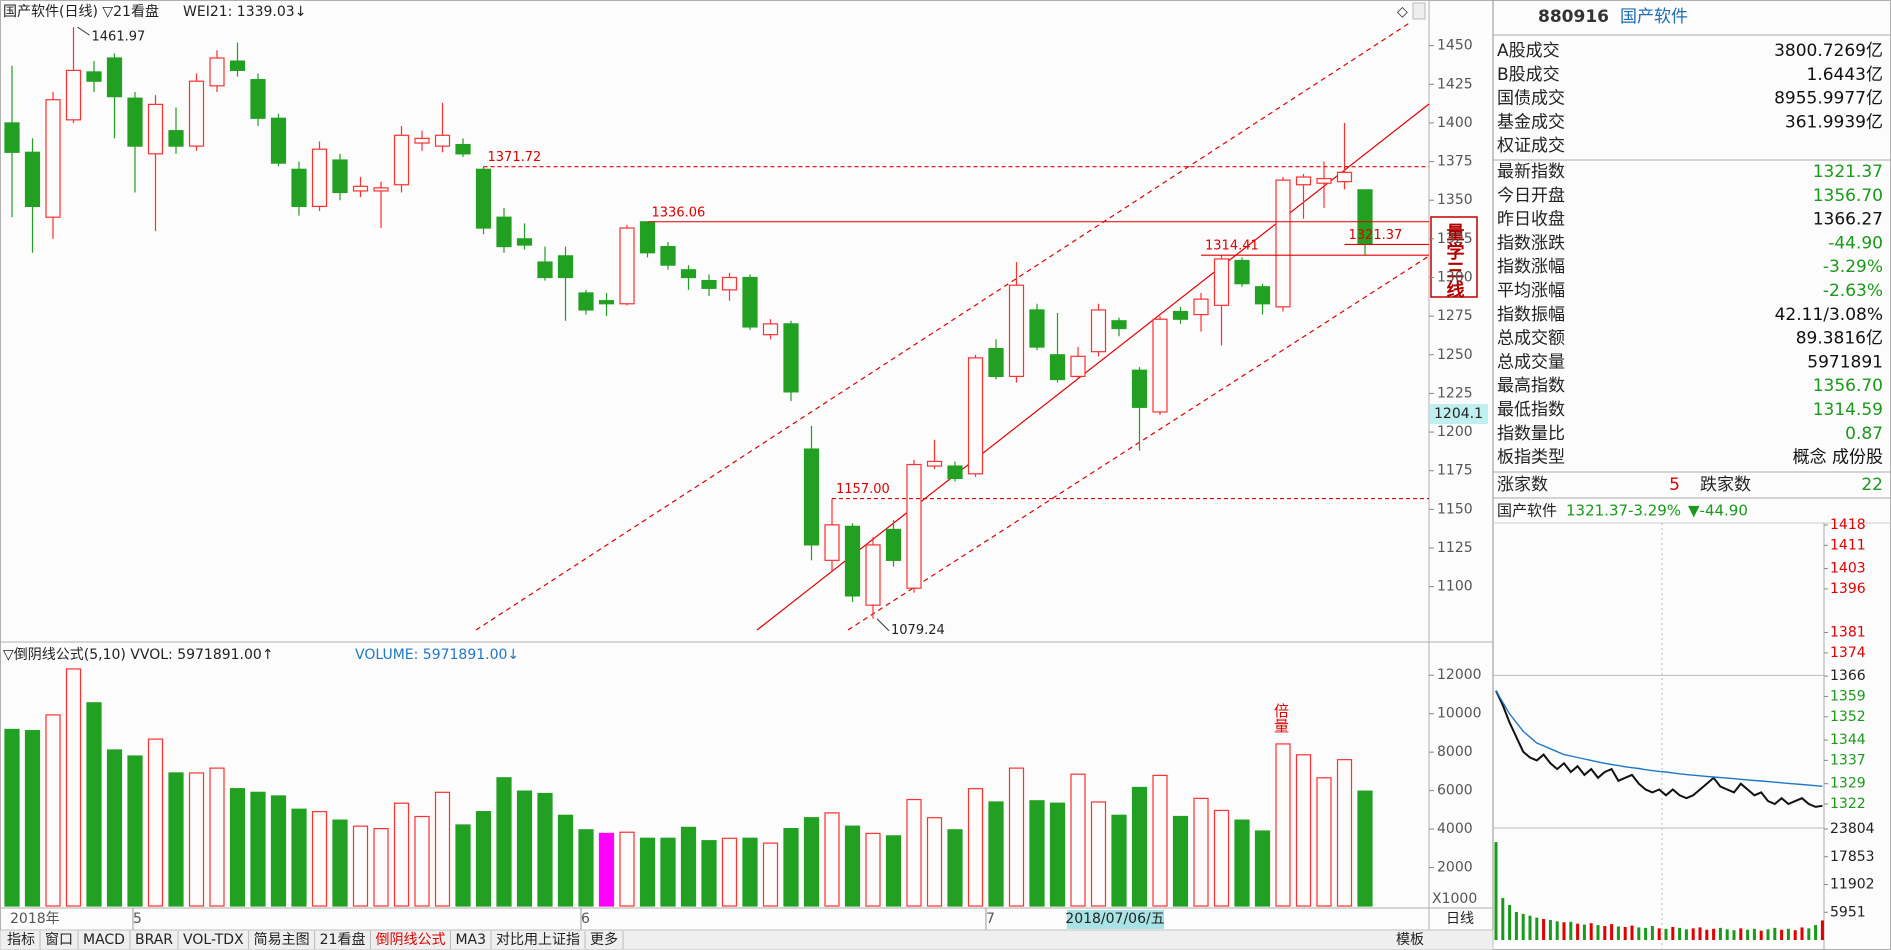 This screenshot has width=1891, height=950. Describe the element at coordinates (990, 919) in the screenshot. I see `x-label: 7` at that location.